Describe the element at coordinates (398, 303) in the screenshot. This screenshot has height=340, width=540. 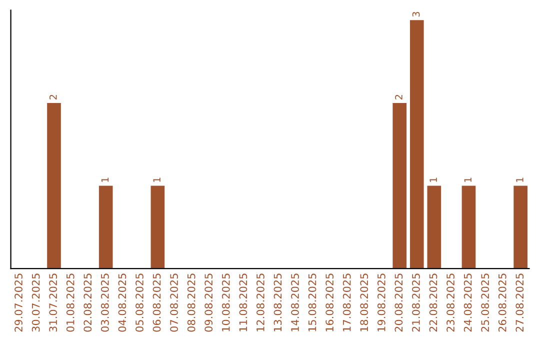
I see `x-tick-label: 20.08.2025` at that location.